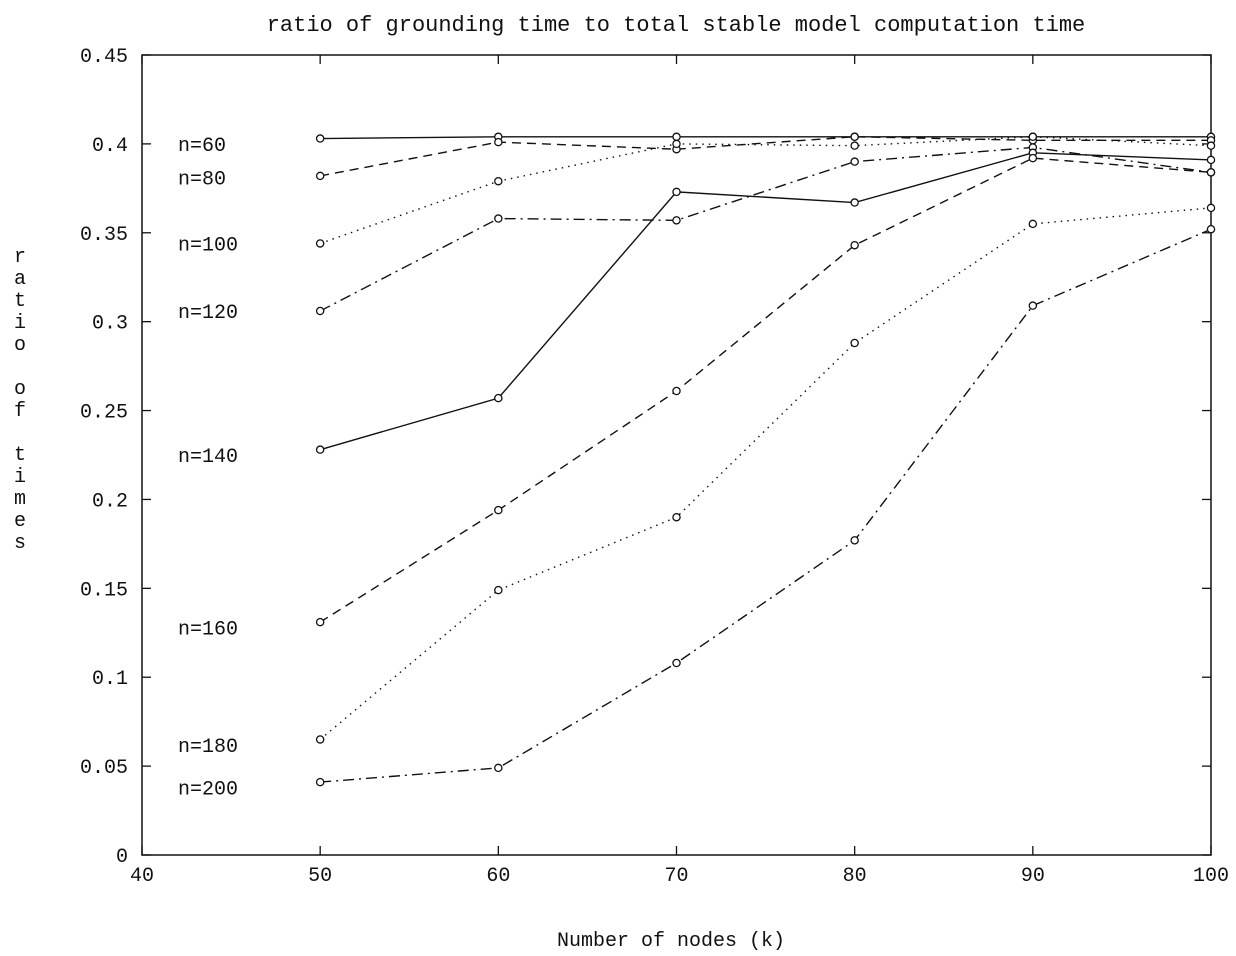 The width and height of the screenshot is (1236, 956). Describe the element at coordinates (202, 146) in the screenshot. I see `series-label: n=60` at that location.